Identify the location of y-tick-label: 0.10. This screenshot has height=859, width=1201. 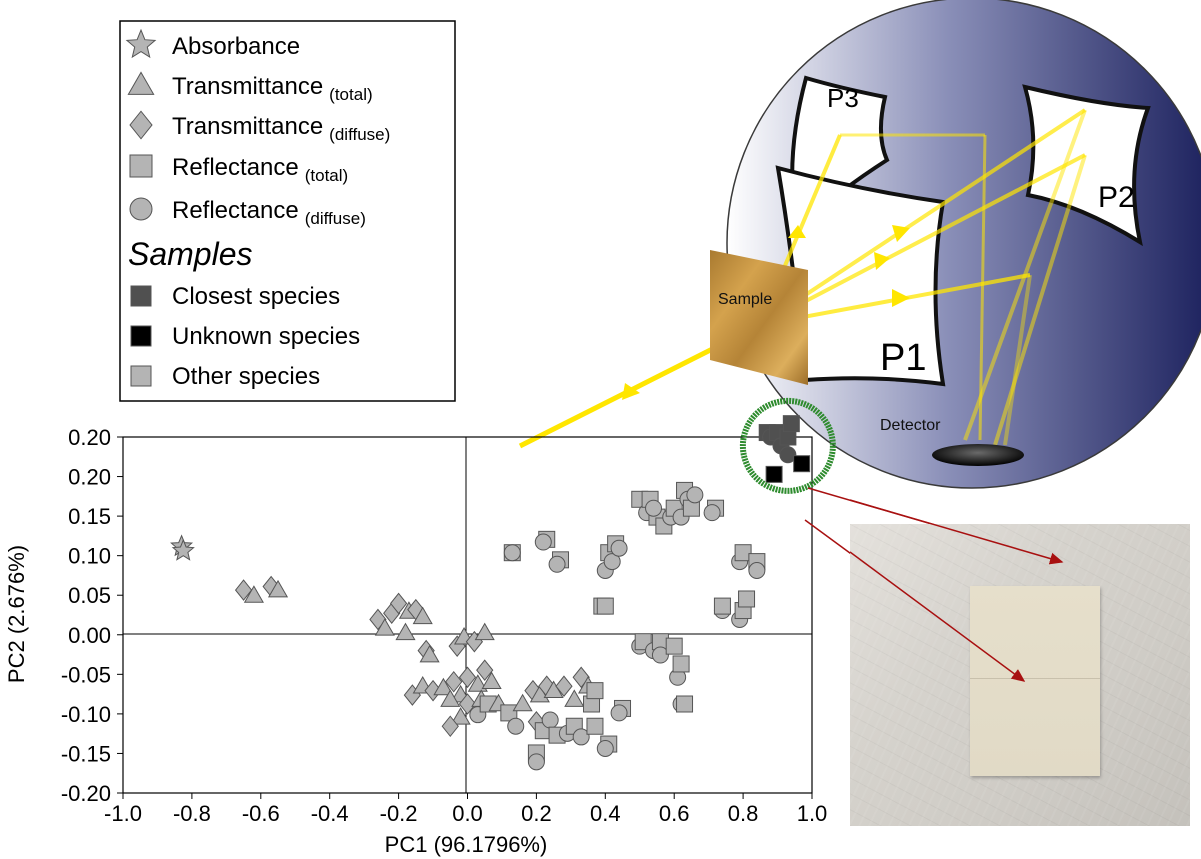
(89, 556).